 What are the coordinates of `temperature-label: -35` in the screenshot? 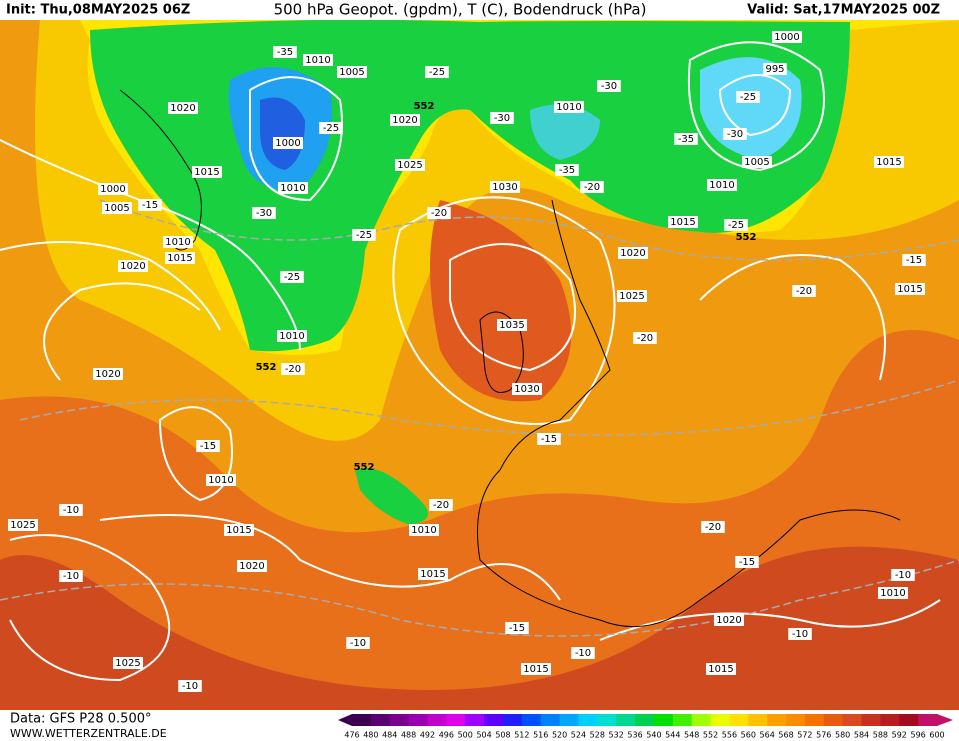 It's located at (567, 170).